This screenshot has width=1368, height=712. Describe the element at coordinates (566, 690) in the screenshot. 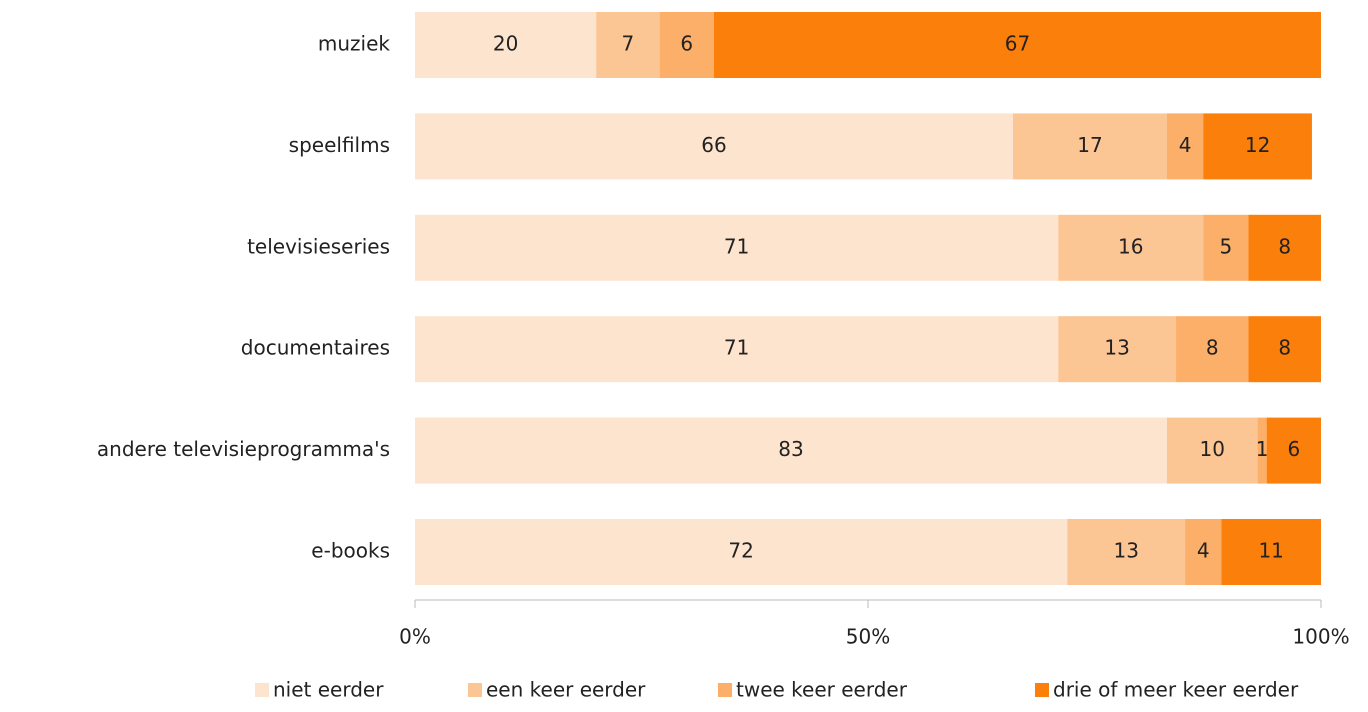

I see `legend-label: een keer eerder` at that location.